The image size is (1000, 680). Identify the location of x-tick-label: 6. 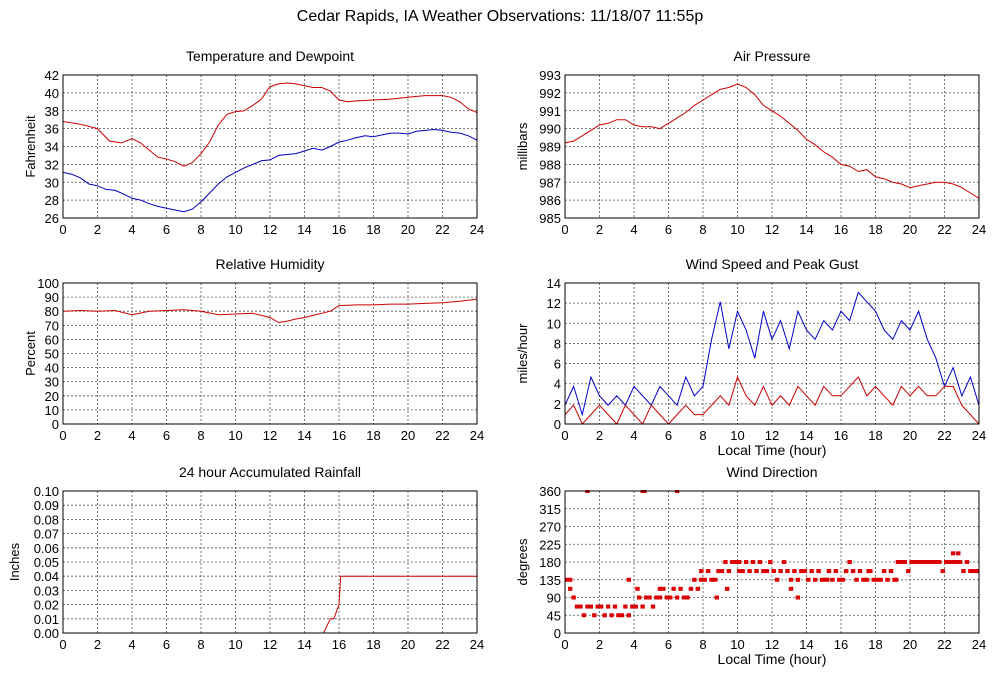
(668, 229).